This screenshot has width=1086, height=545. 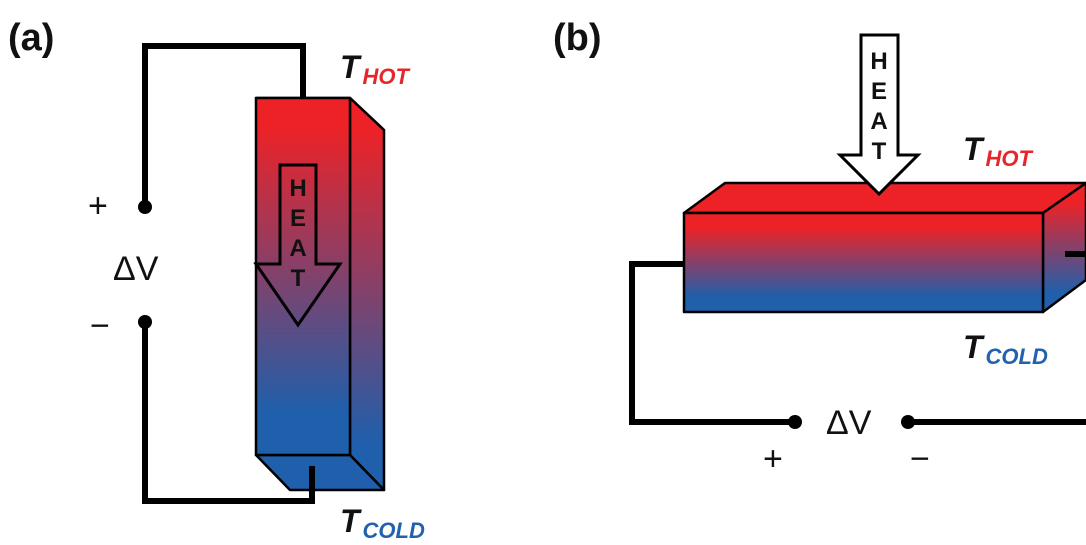 What do you see at coordinates (224, 125) in the screenshot?
I see `top-wire` at bounding box center [224, 125].